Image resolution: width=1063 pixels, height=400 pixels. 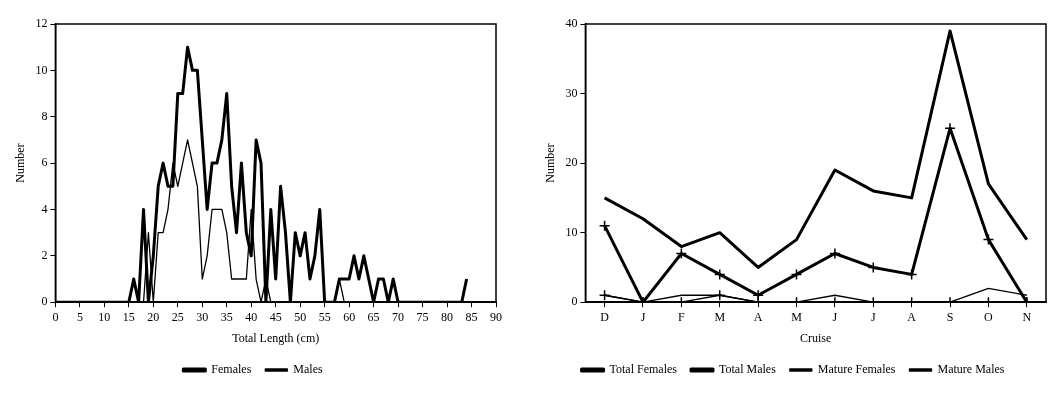 I want to click on x-tick-label: 85, so click(x=471, y=316).